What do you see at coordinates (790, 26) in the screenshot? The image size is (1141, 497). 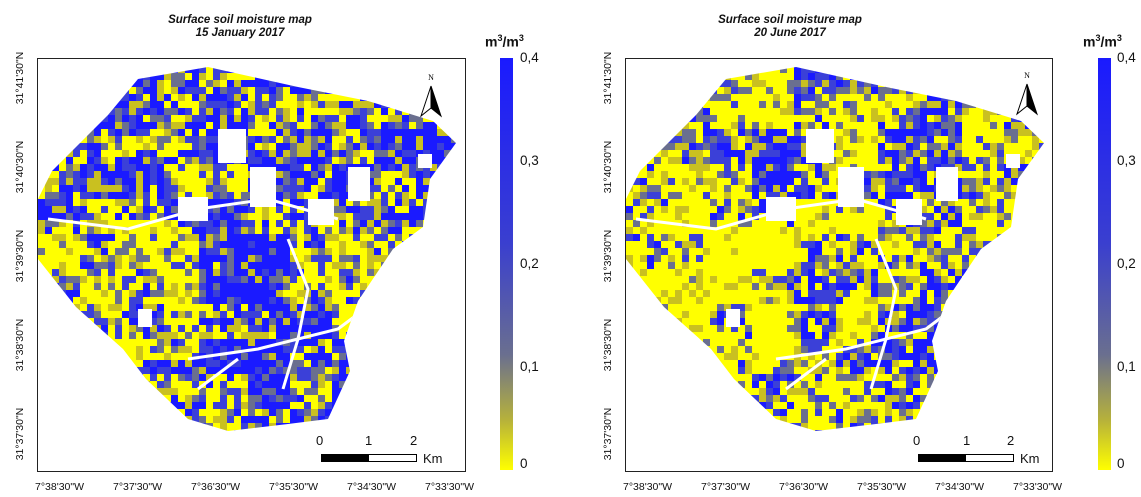 I see `map-title: Surface soil moisture map 20 June 2017` at bounding box center [790, 26].